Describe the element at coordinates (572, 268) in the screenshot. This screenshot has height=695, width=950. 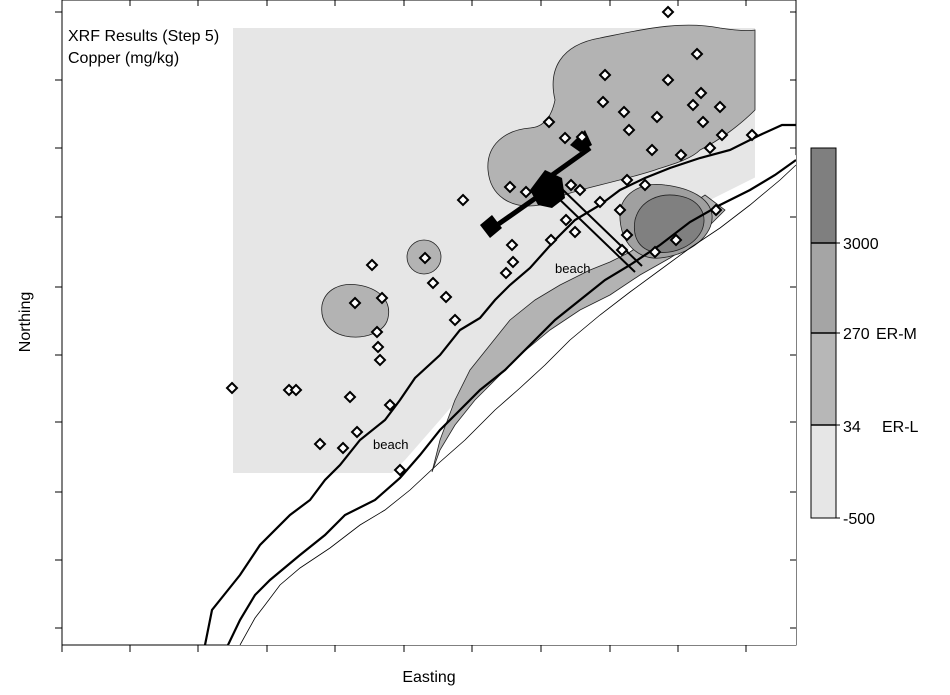
I see `beach-label-1: beach` at that location.